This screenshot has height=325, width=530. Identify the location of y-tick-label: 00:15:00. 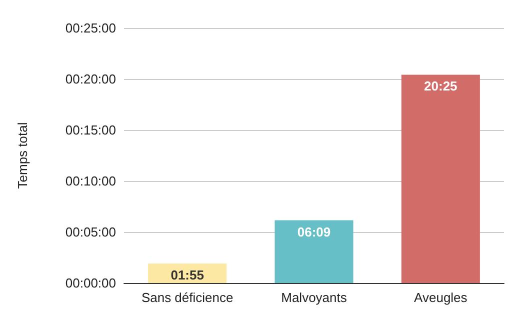
(90, 130).